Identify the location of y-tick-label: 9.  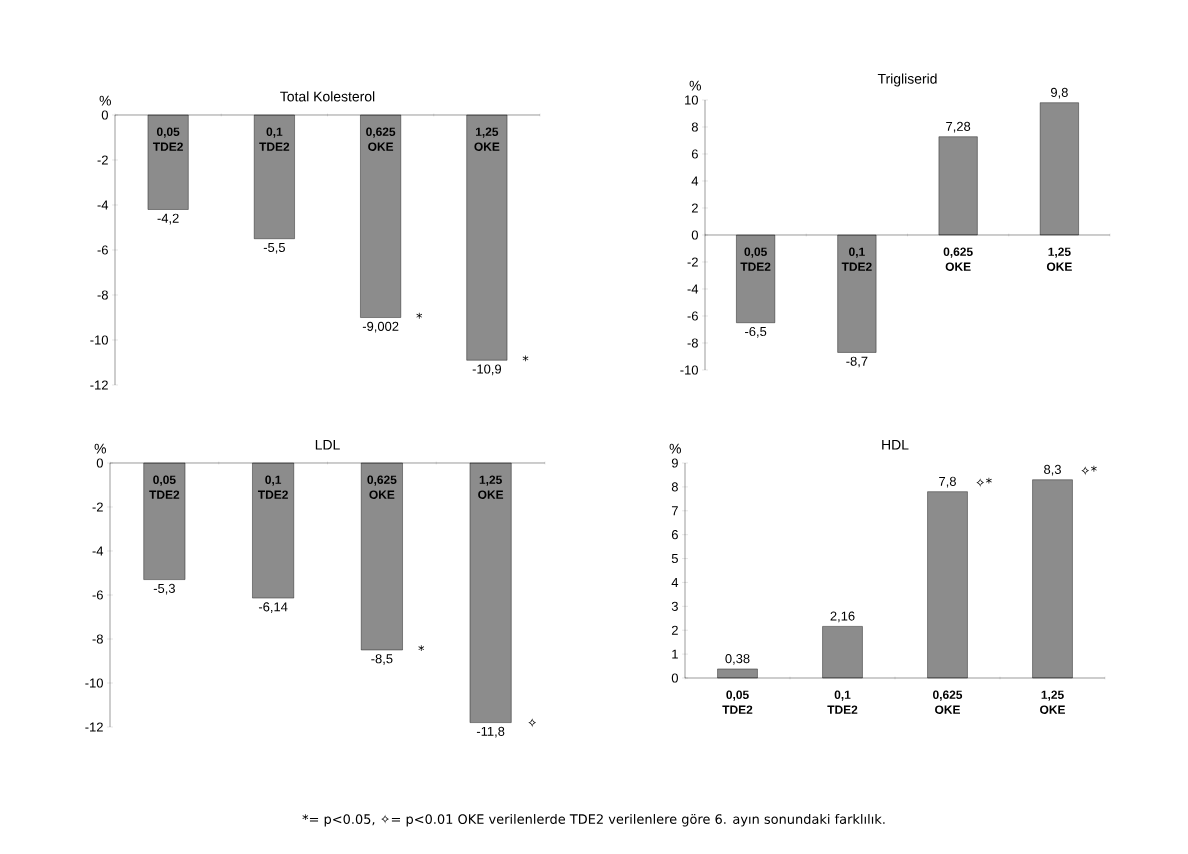
(674, 463).